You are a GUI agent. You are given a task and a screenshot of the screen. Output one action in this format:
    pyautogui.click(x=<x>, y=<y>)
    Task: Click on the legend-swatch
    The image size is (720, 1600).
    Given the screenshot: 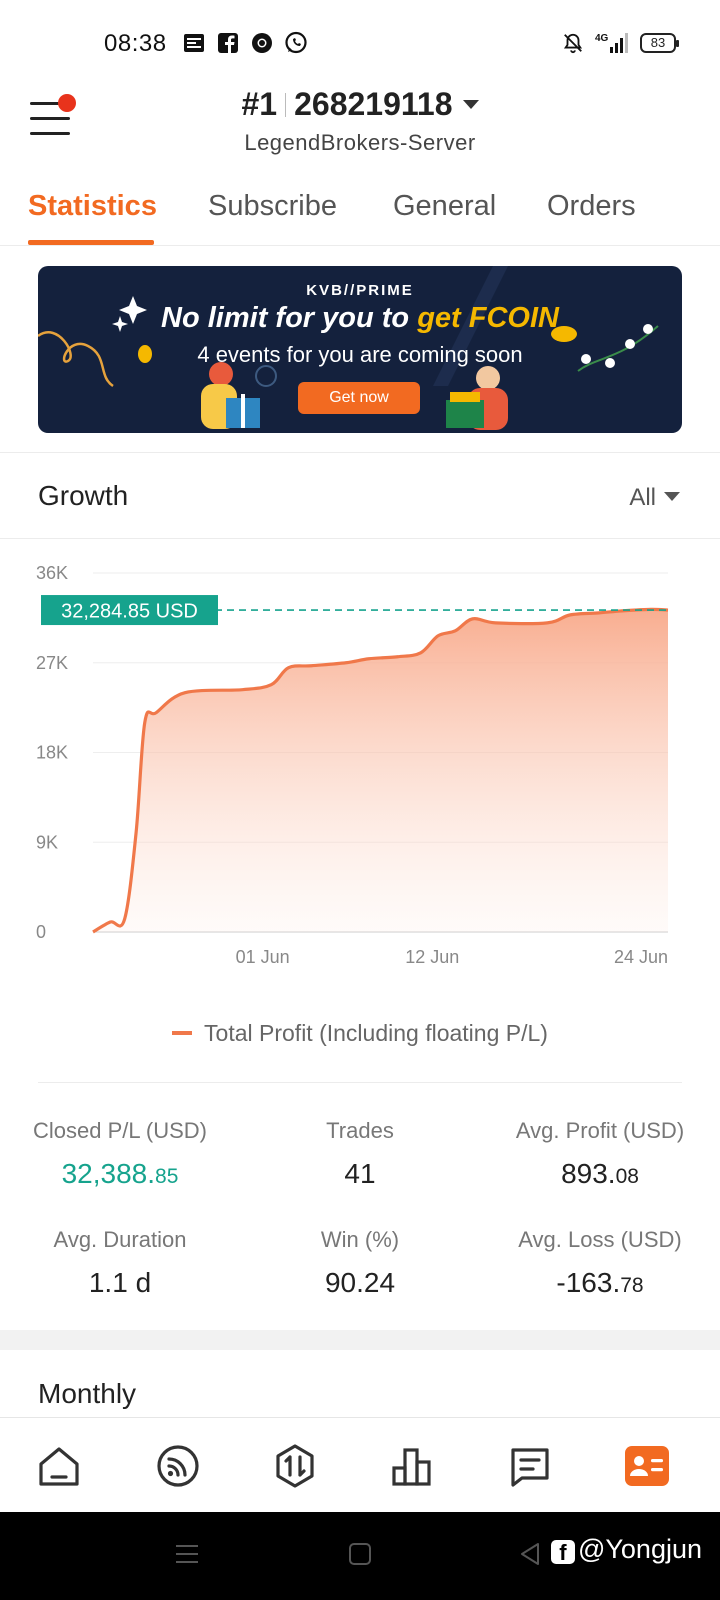 What is the action you would take?
    pyautogui.click(x=182, y=1033)
    